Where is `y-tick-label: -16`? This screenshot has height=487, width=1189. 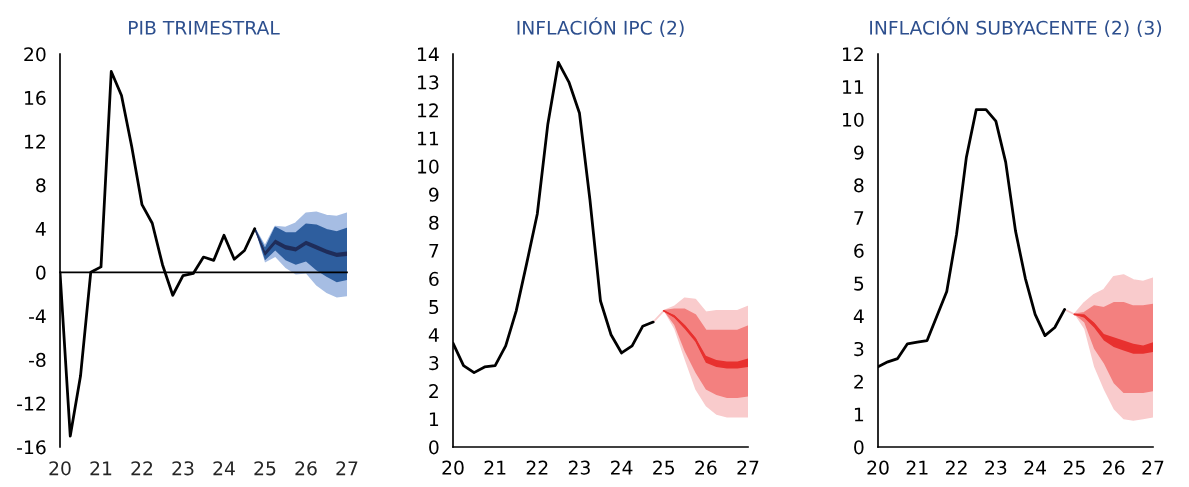
y-tick-label: -16 is located at coordinates (31, 447).